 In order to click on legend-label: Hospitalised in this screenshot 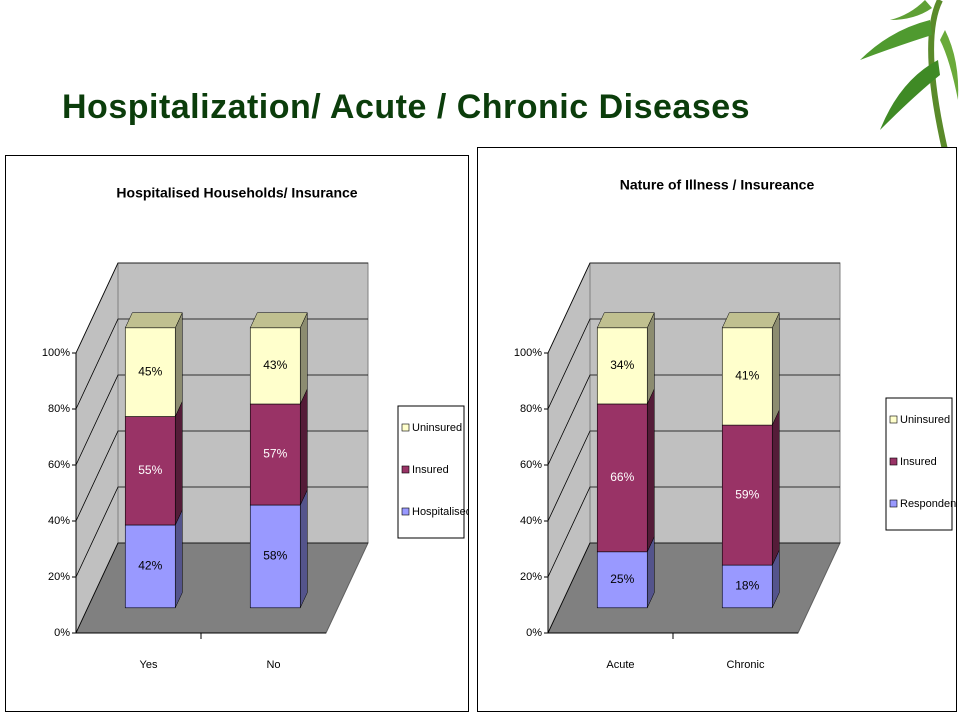, I will do `click(440, 512)`.